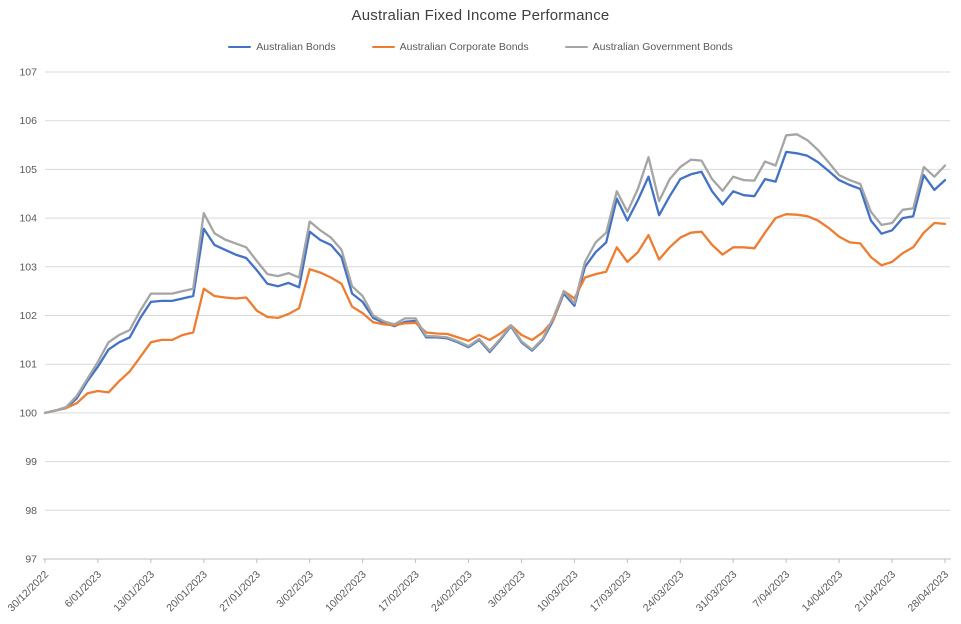  What do you see at coordinates (28, 219) in the screenshot?
I see `y-axis-tick-label: 104` at bounding box center [28, 219].